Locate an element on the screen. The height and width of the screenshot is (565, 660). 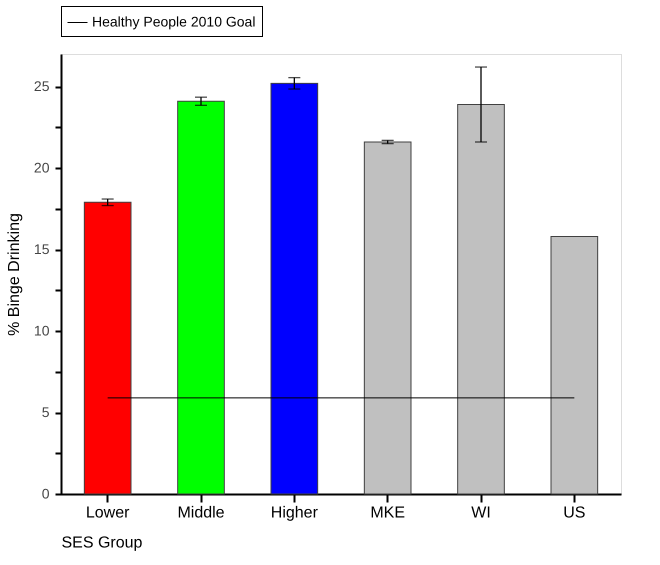
x-tick-label: WI is located at coordinates (481, 513).